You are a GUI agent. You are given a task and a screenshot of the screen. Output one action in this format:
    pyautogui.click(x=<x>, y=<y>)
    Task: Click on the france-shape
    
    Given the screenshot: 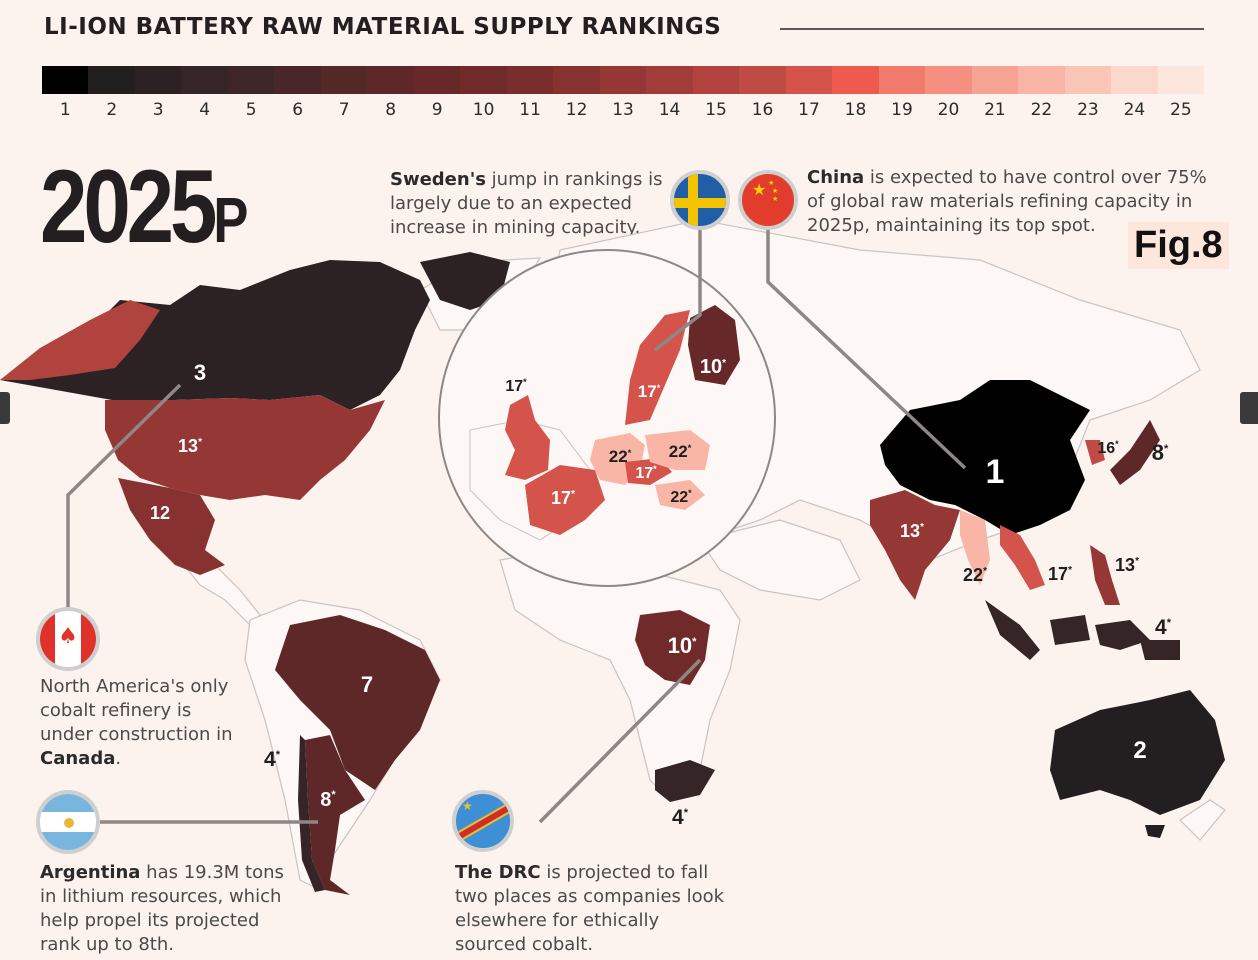 What is the action you would take?
    pyautogui.click(x=565, y=500)
    